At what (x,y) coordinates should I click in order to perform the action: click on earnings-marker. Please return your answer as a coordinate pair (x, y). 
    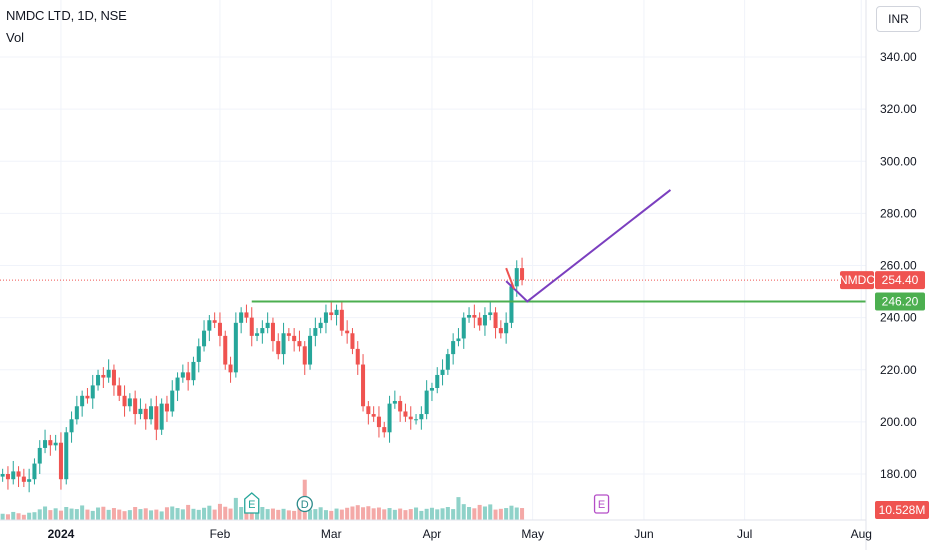
    Looking at the image, I should click on (252, 503).